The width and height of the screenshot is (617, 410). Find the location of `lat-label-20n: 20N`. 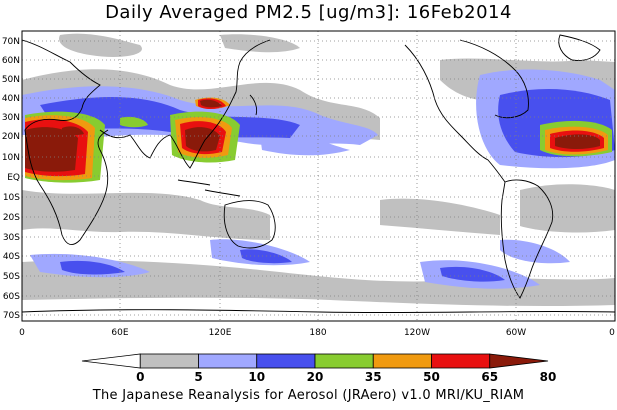

lat-label-20n: 20N is located at coordinates (11, 137).